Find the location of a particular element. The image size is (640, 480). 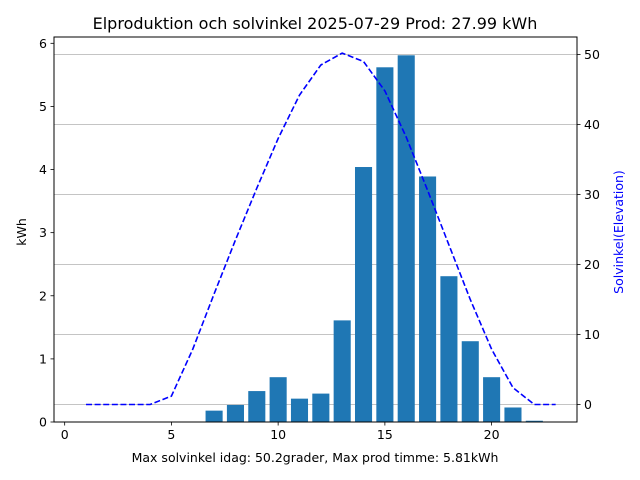

y-tick-label-3: 3 is located at coordinates (43, 232).